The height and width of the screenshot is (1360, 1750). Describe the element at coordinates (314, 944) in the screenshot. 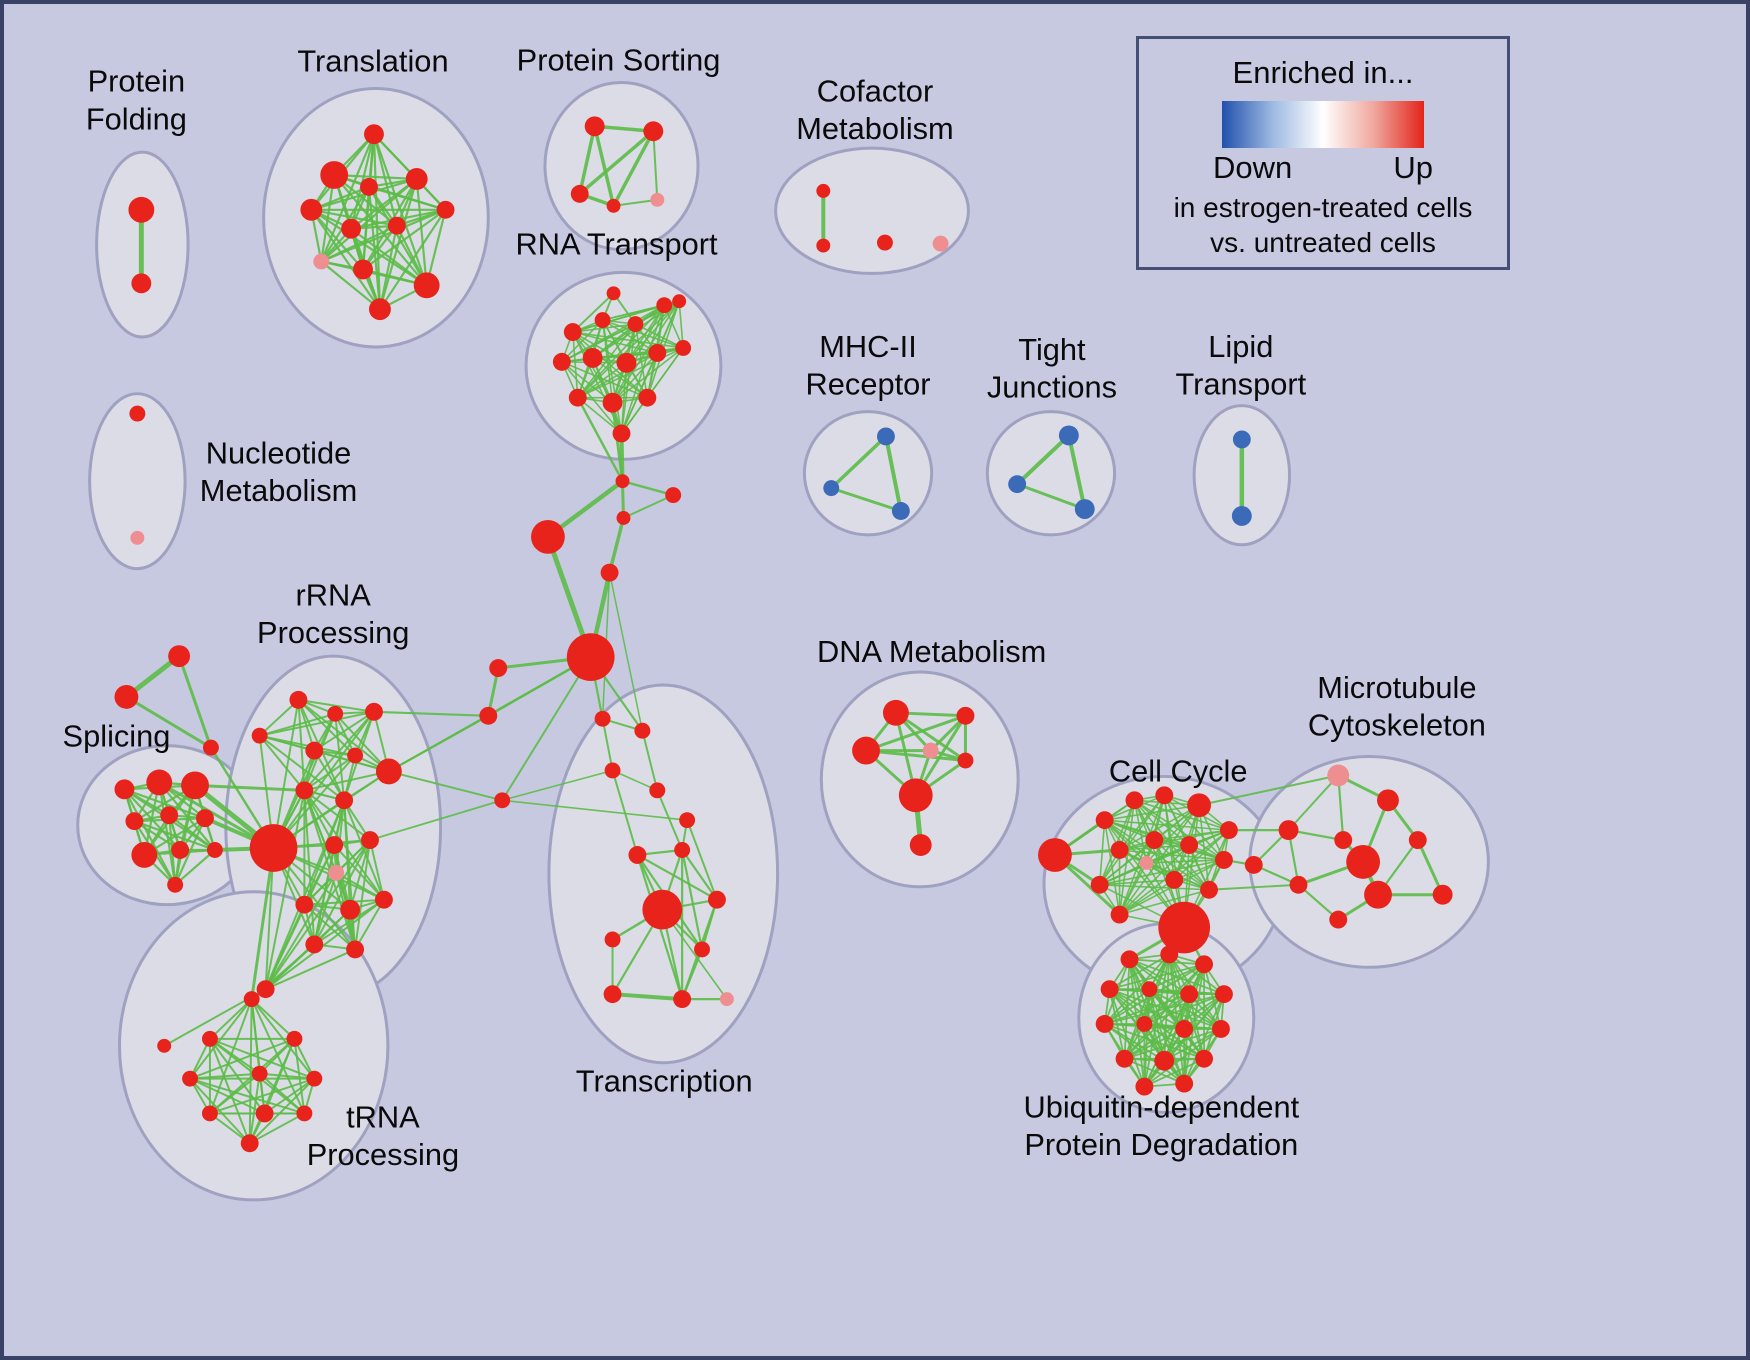

I see `node-rr16` at that location.